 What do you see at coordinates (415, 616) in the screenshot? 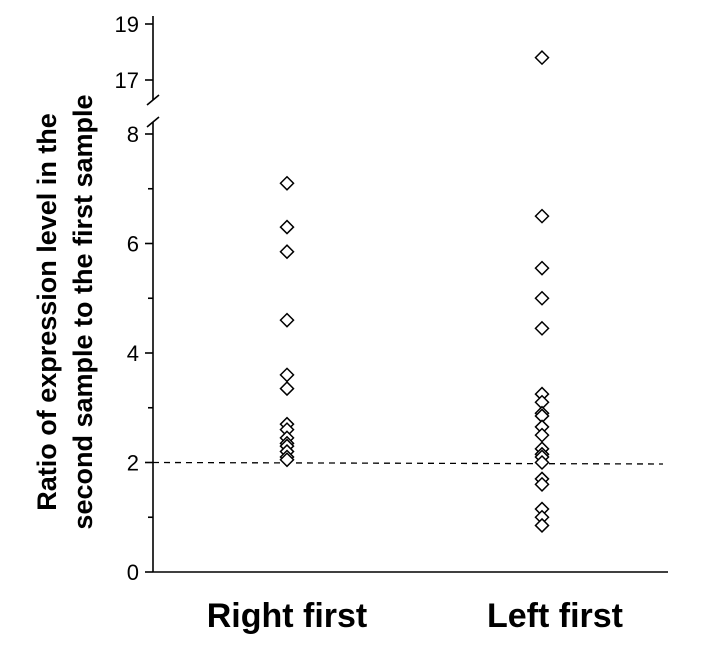
I see `category-labels: Right first Left first` at bounding box center [415, 616].